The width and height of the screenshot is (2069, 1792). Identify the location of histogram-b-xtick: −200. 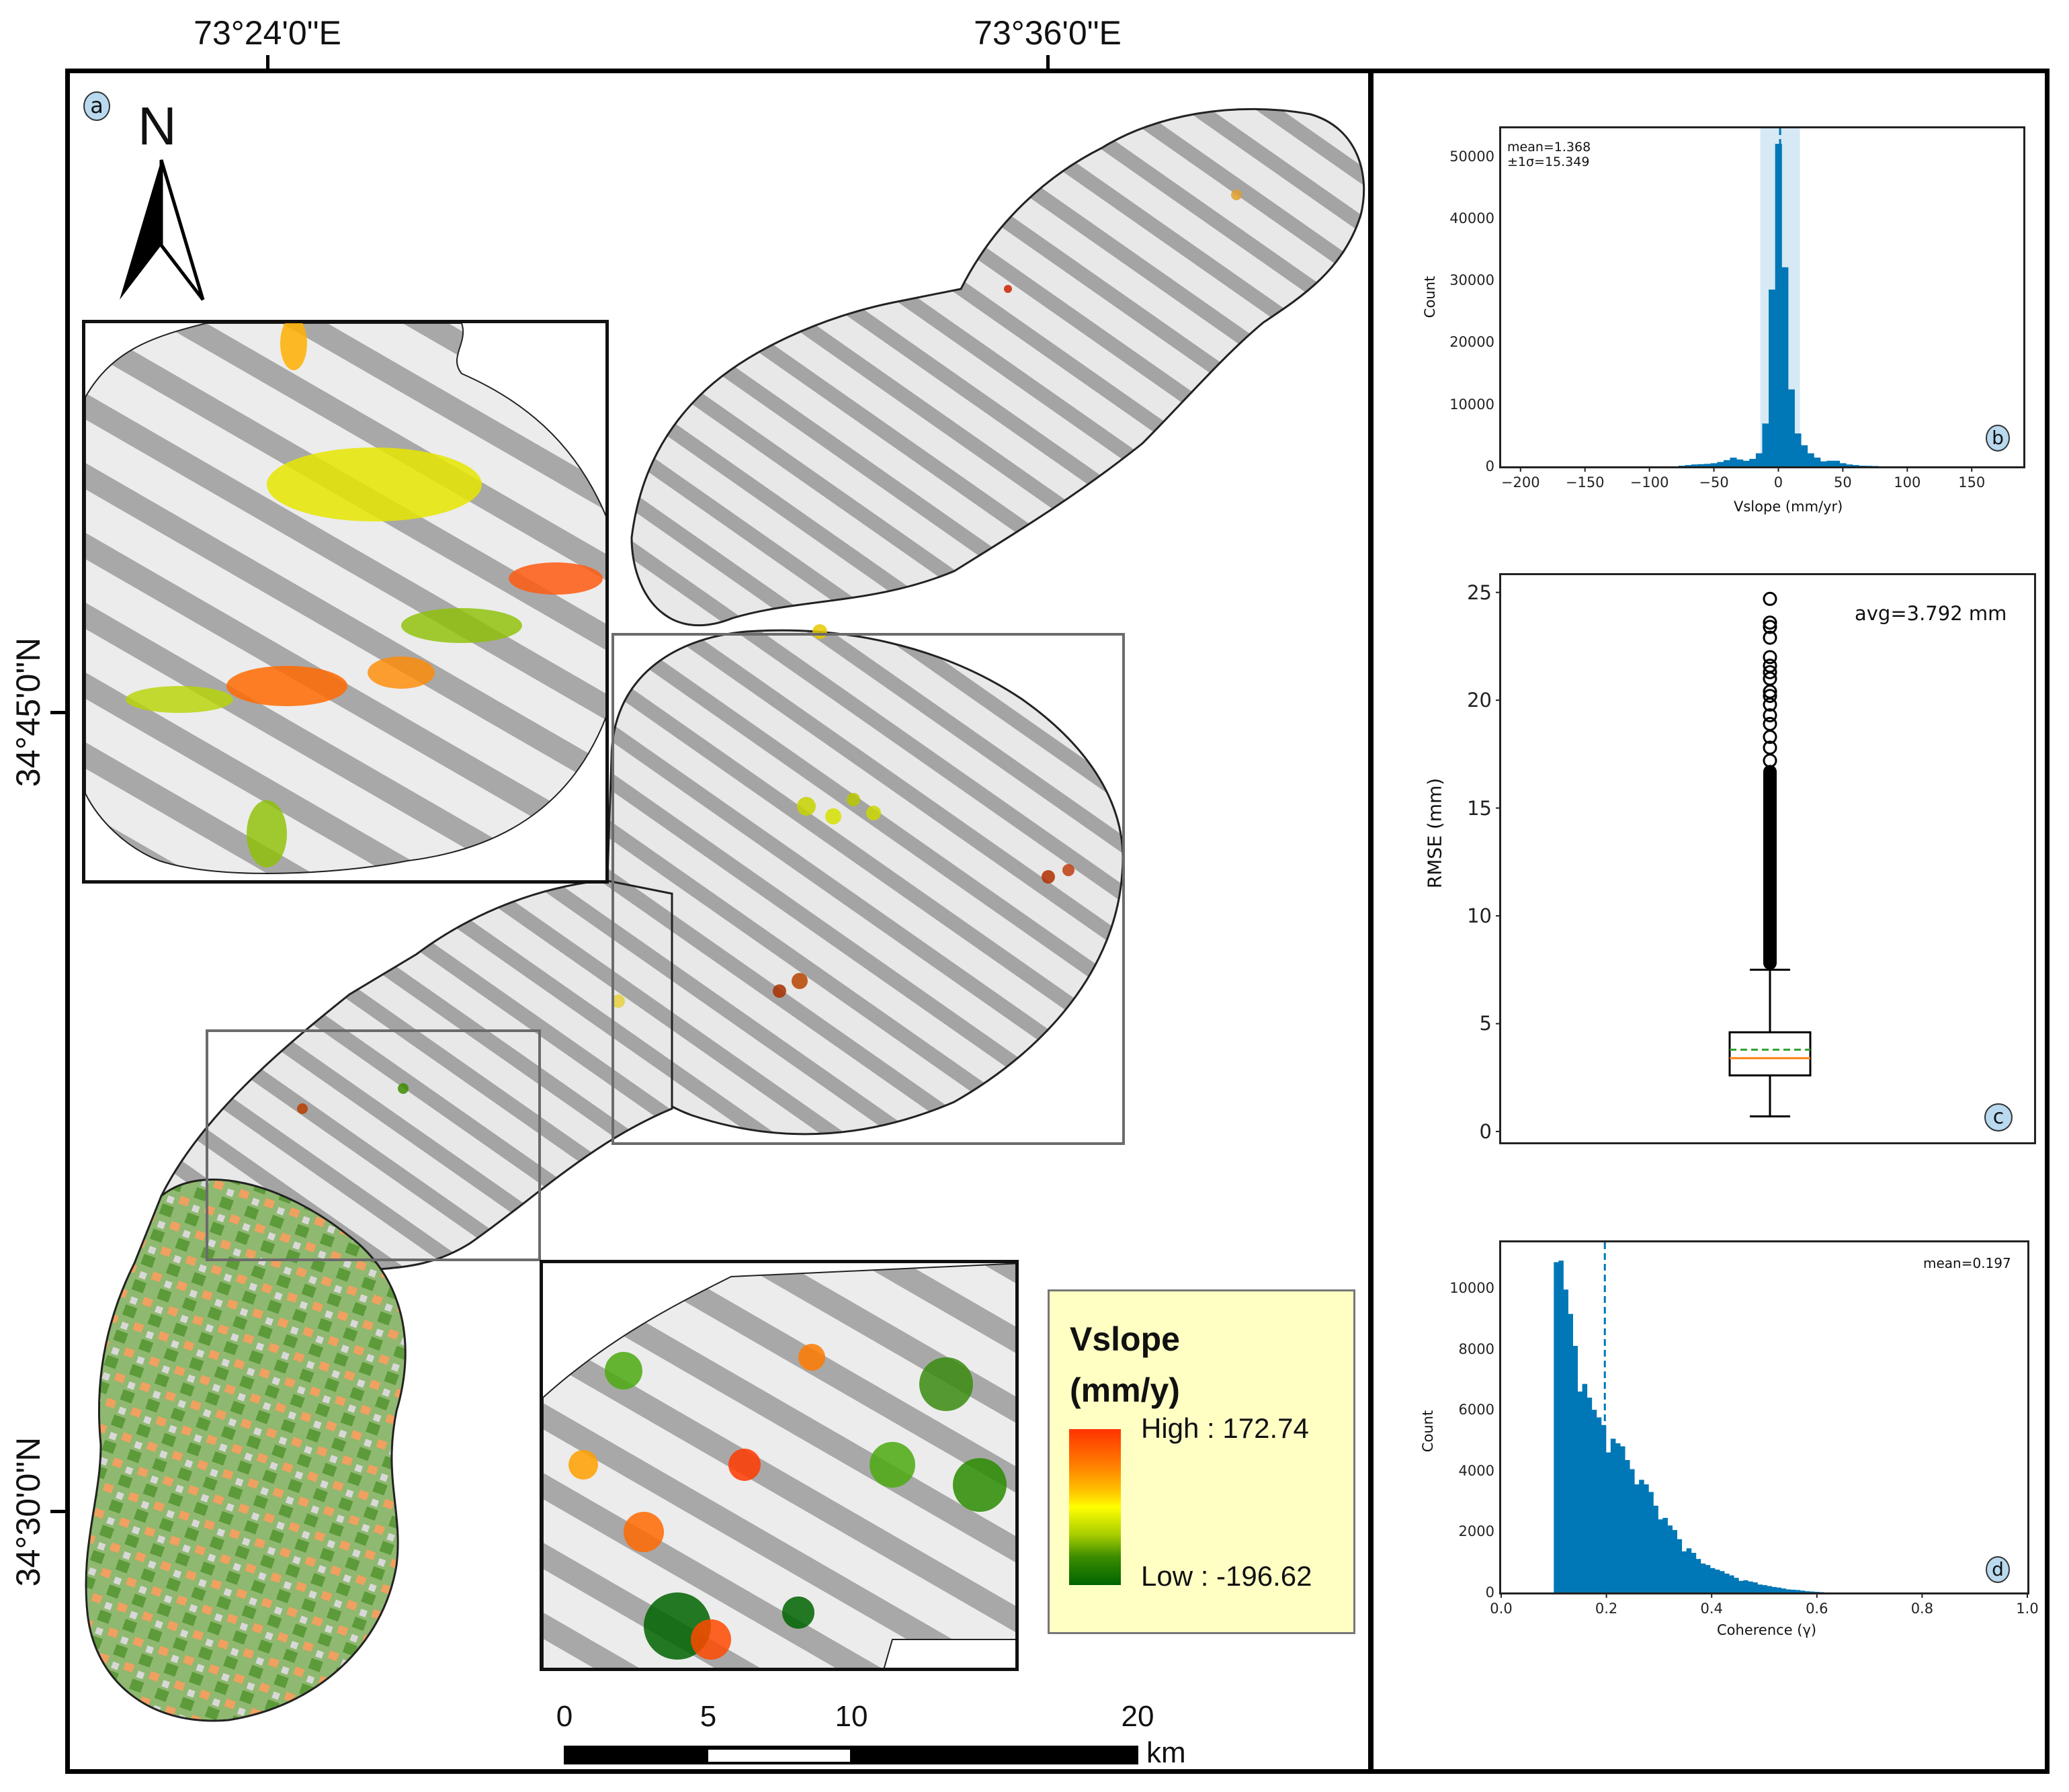
(1520, 482).